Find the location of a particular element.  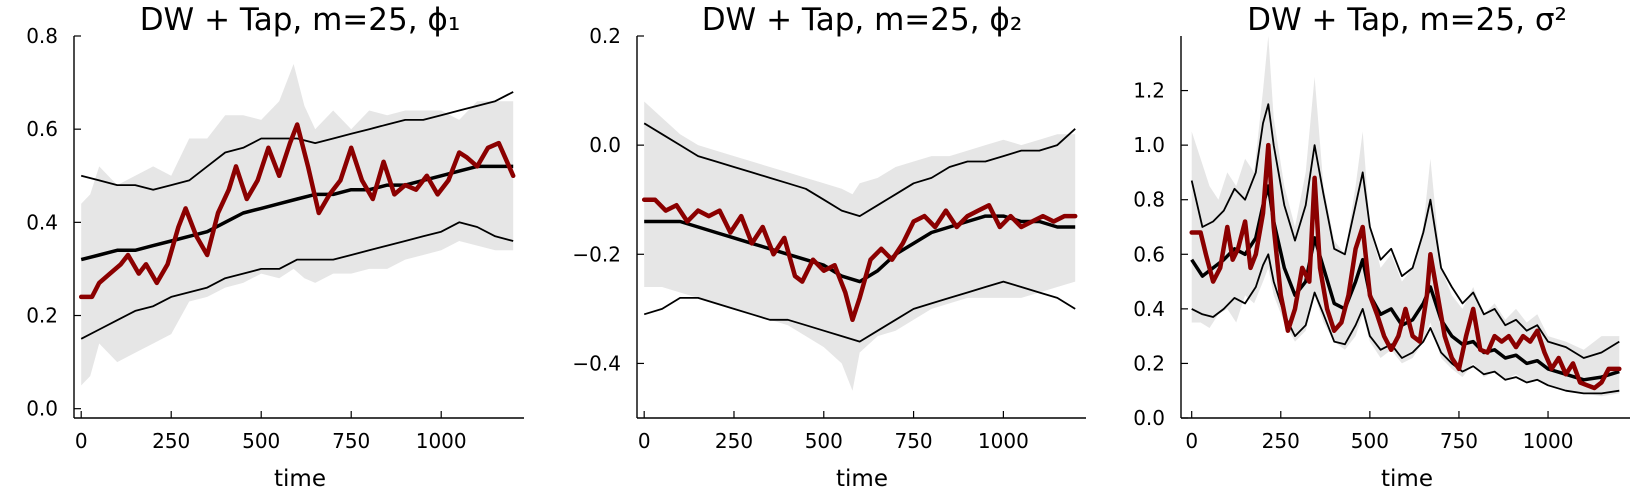

y-tick-label: −0.2 is located at coordinates (596, 254).